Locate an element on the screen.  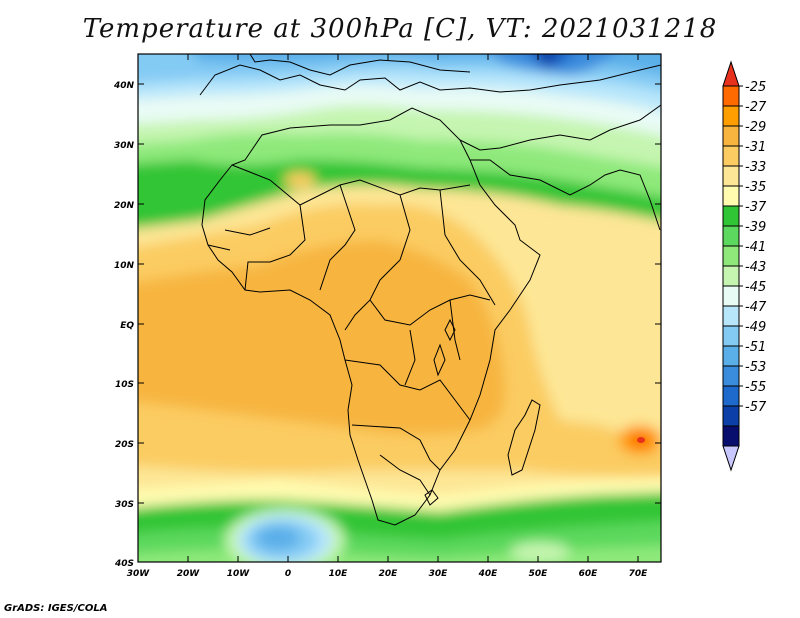
lon-label: 50E is located at coordinates (539, 574).